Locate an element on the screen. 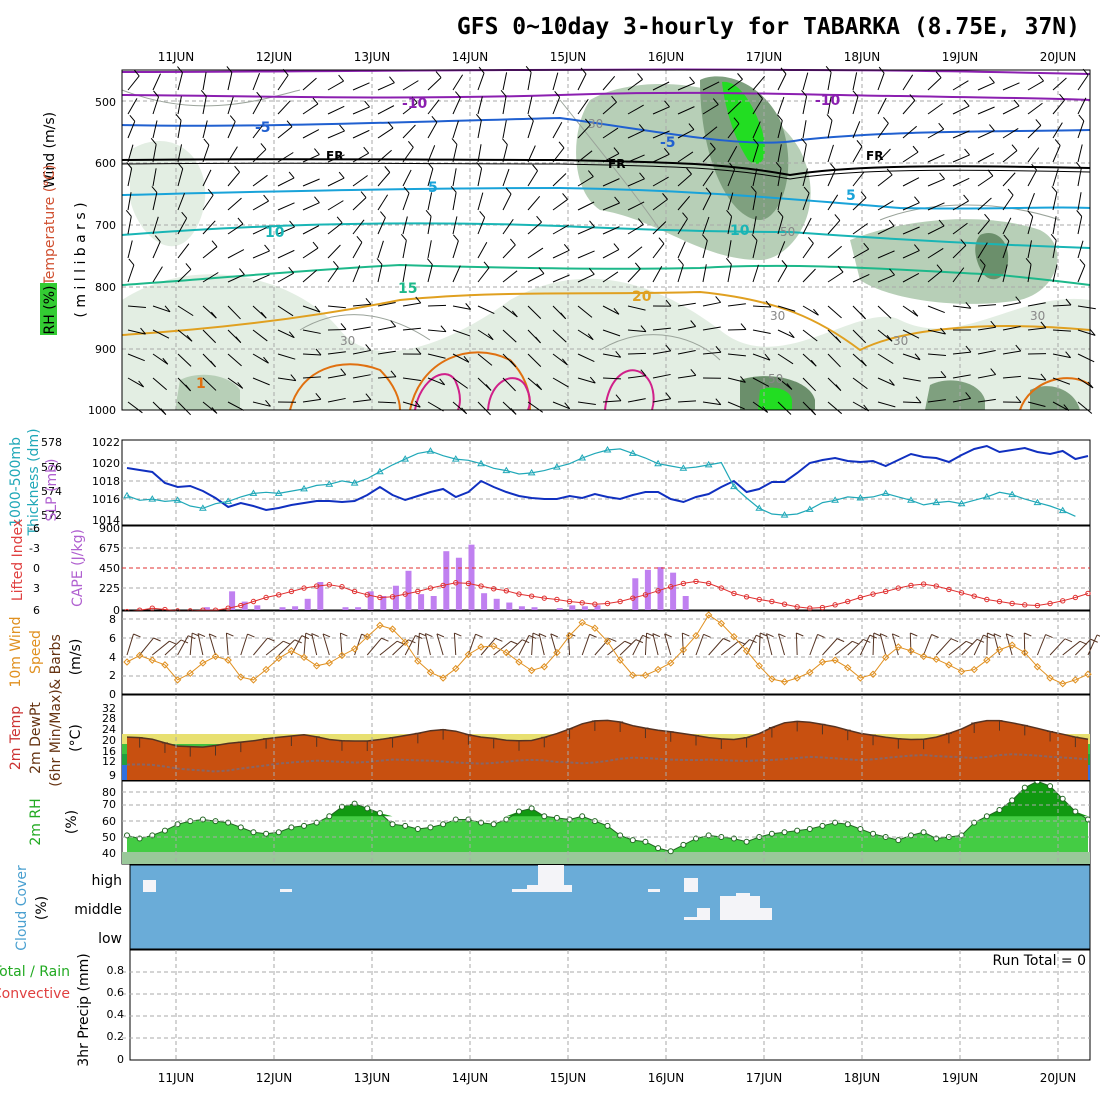 The height and width of the screenshot is (1100, 1100). wind10m-panel: 8 6 4 2 0 10m Wind Speed & Barbs (m/s) is located at coordinates (554, 655).